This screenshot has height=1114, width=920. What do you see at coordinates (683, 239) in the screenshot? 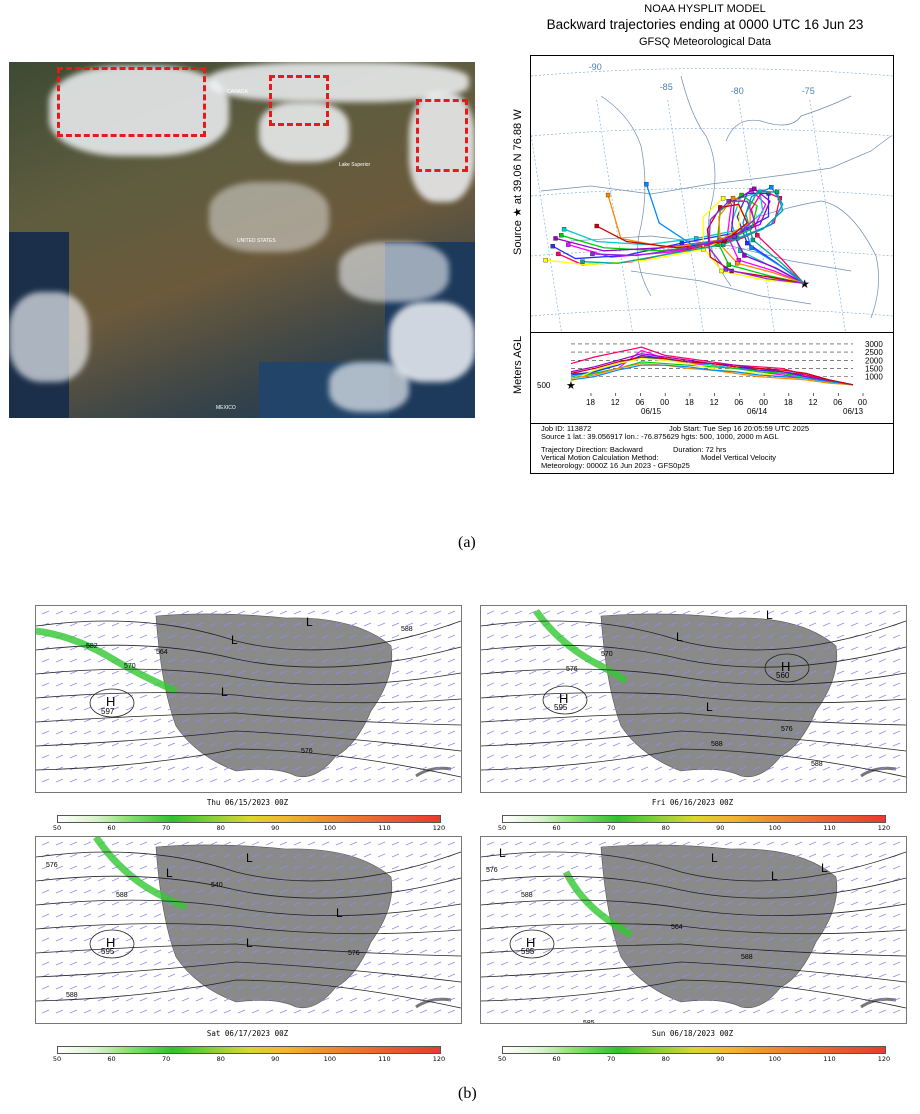
I see `trajectory-line` at bounding box center [683, 239].